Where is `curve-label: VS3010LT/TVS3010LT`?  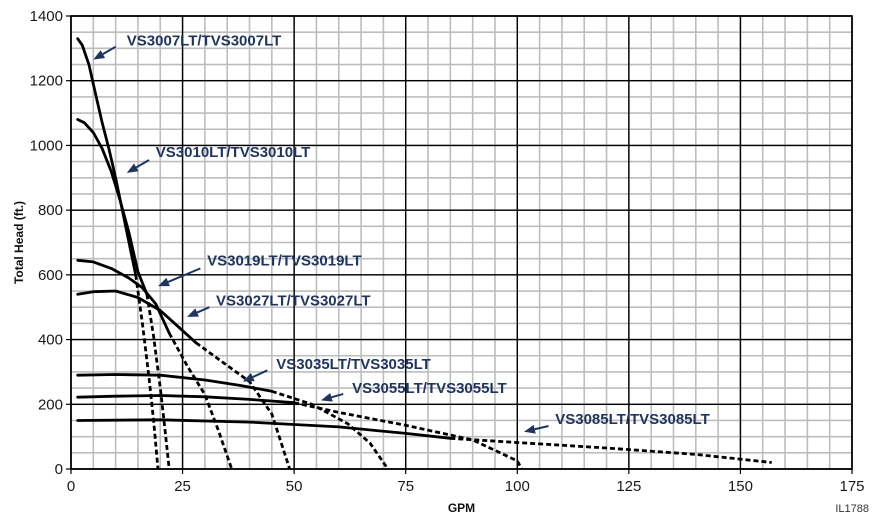 curve-label: VS3010LT/TVS3010LT is located at coordinates (233, 152).